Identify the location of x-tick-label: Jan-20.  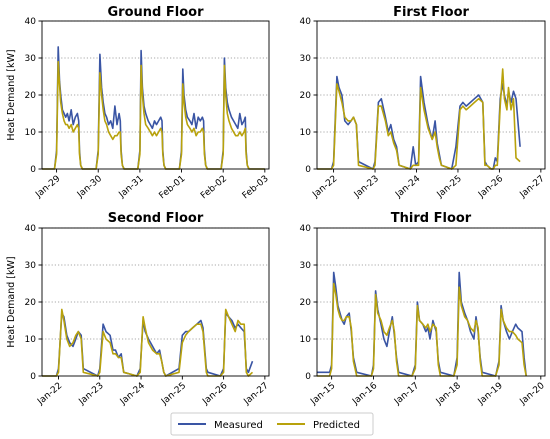
(532, 394).